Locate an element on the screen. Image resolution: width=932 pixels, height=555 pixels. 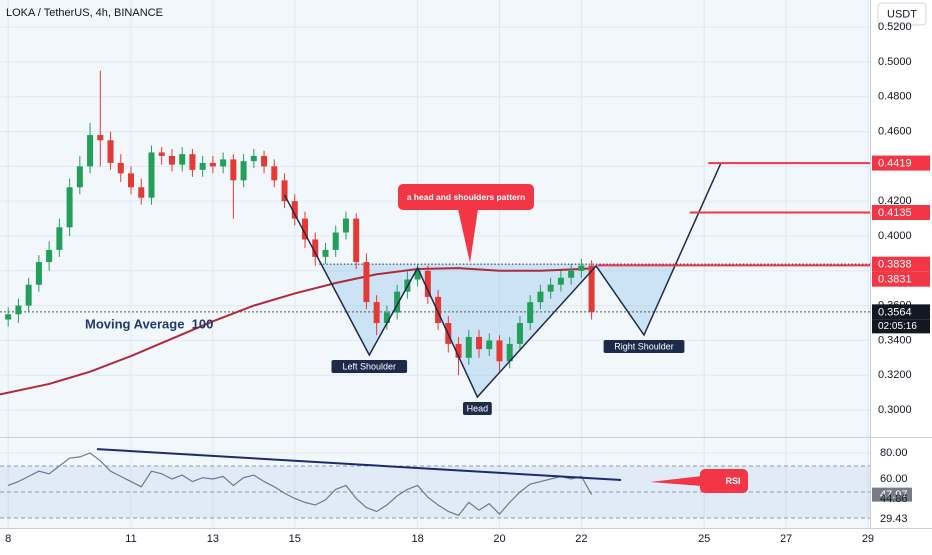
countdown: 02:05:16 is located at coordinates (897, 326).